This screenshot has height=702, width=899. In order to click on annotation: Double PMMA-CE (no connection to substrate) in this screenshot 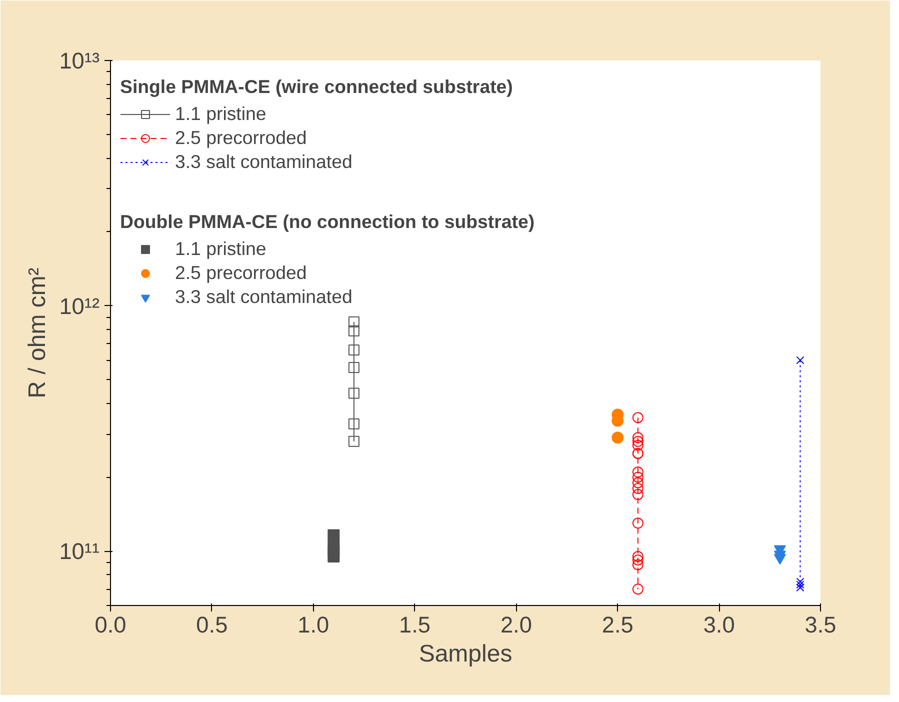, I will do `click(327, 222)`.